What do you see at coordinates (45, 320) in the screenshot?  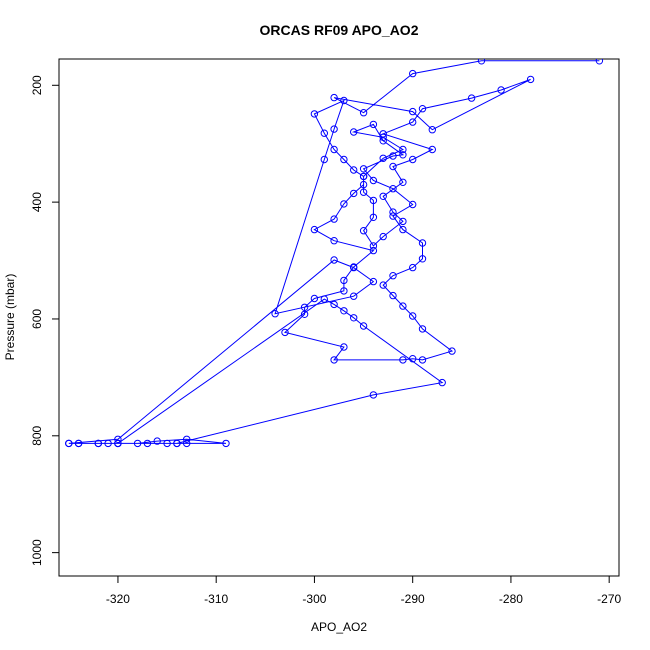 I see `y-axis: 200 400 600 800 1000` at bounding box center [45, 320].